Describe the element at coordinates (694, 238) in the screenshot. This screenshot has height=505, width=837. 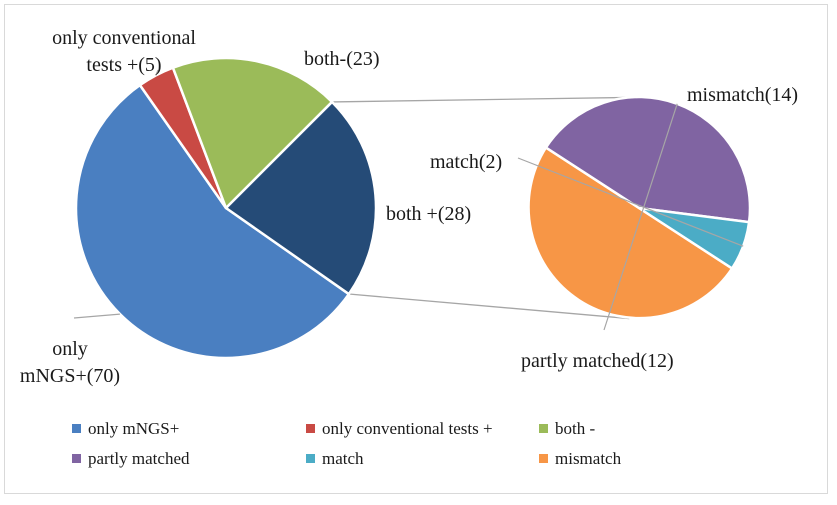
I see `pie2-slice-match` at that location.